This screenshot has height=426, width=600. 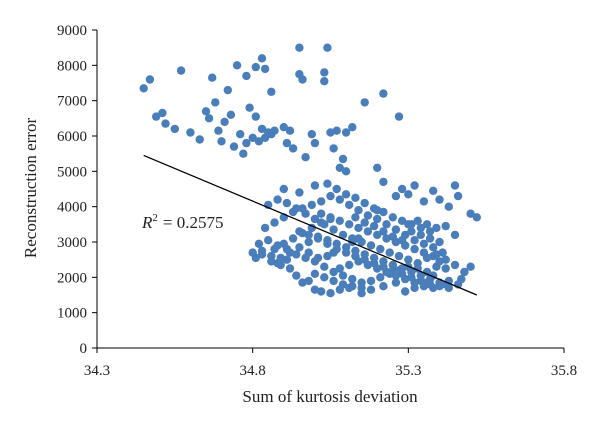 I want to click on y-tick-label: 4000, so click(x=72, y=208).